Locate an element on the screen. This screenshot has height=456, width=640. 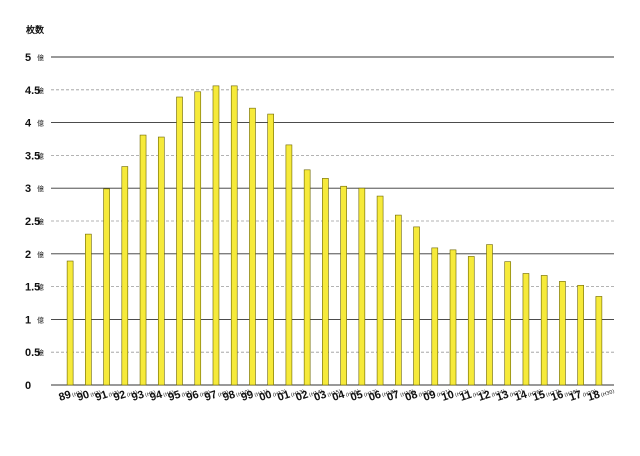
x-tick-label: 93(H5) is located at coordinates (143, 394).